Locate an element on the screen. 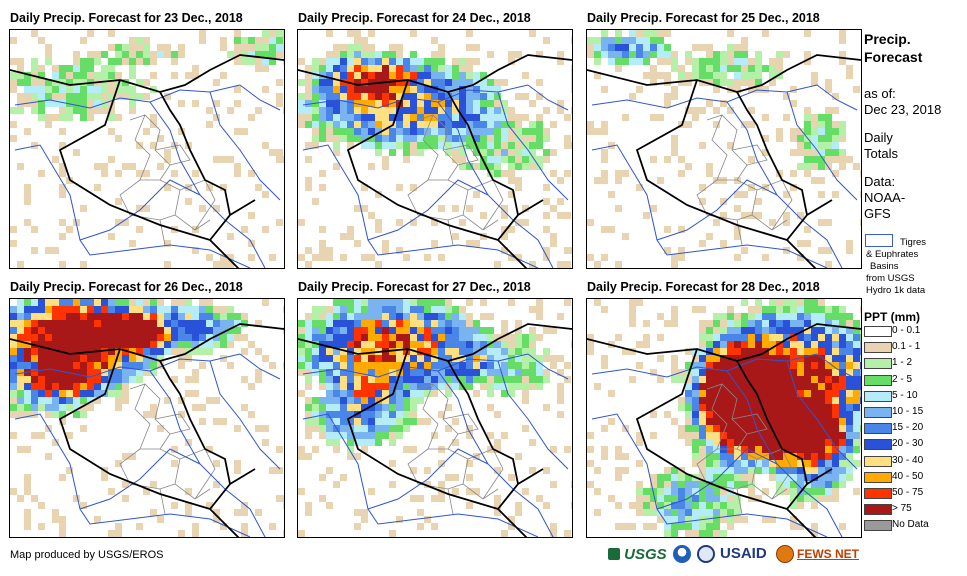  totals-label: Totals is located at coordinates (881, 153).